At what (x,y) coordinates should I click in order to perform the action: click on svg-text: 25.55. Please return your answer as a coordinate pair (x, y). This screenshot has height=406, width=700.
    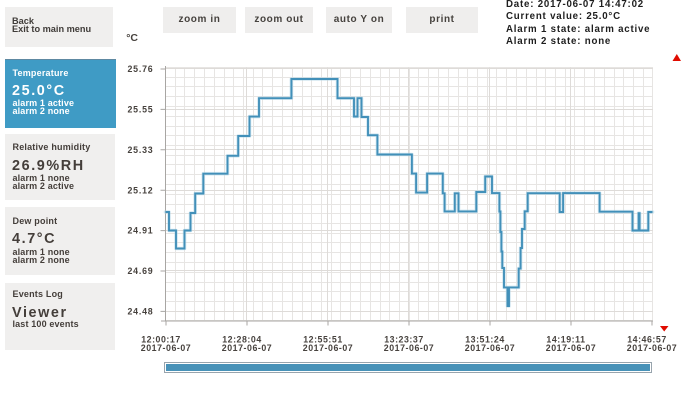
    Looking at the image, I should click on (140, 110).